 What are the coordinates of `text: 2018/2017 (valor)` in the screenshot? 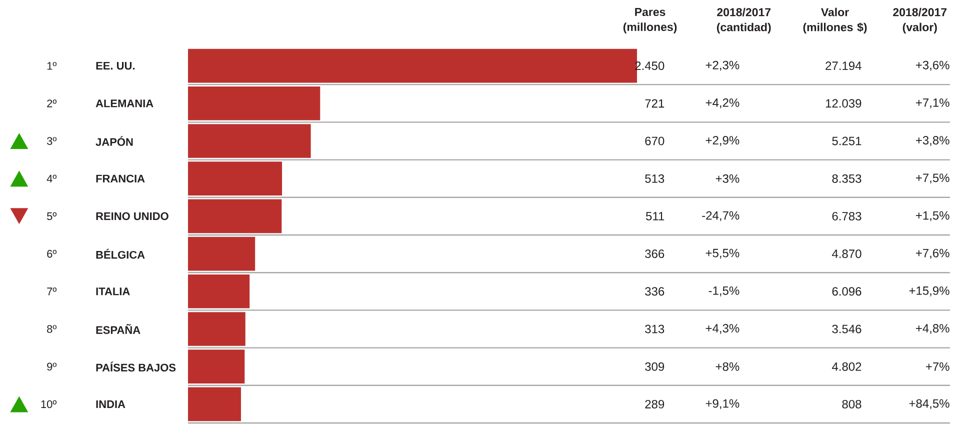 It's located at (920, 21).